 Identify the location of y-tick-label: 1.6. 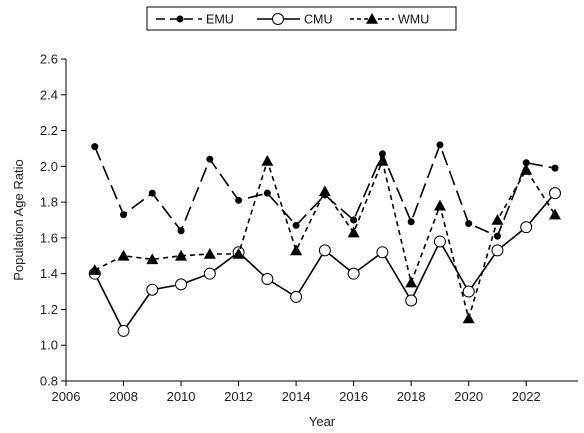
(49, 237).